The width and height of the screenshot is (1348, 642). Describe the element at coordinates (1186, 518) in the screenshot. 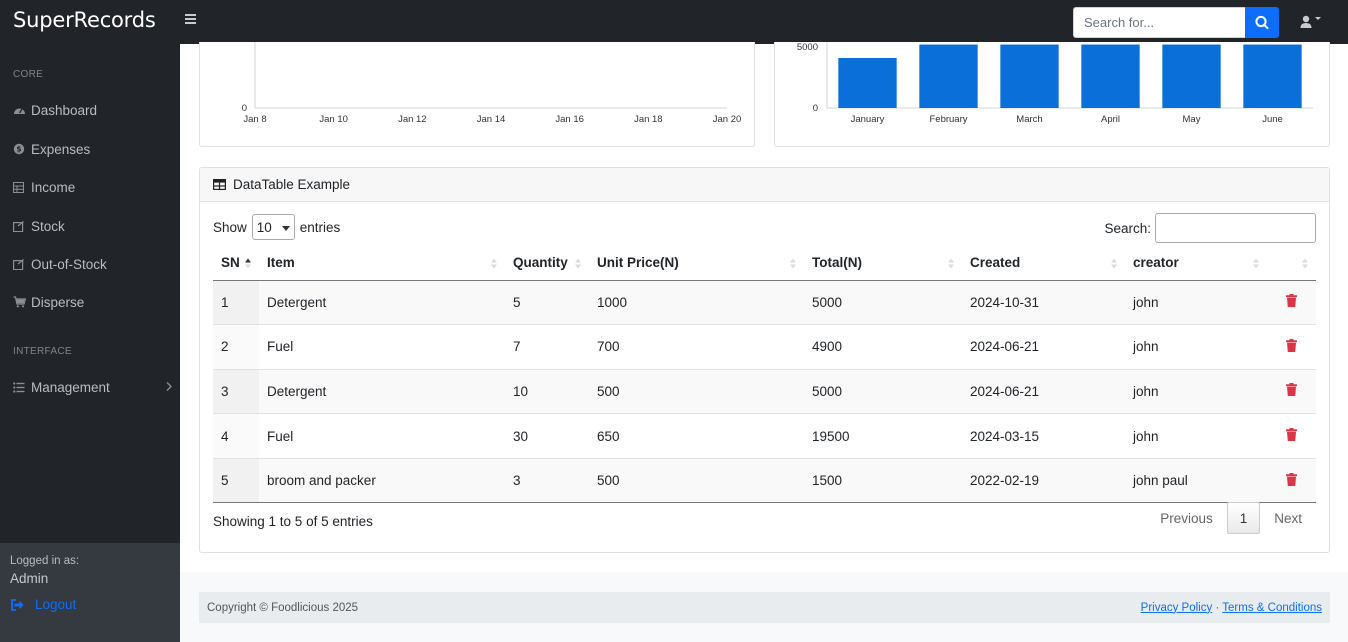

I see `pagination-previous: Previous` at that location.